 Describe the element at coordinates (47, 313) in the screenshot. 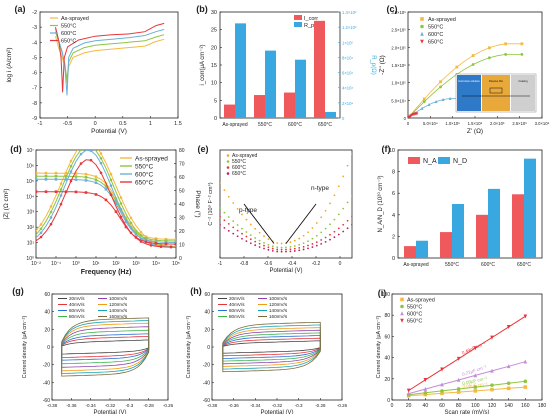

I see `panel-g-ytick-label: 40` at that location.